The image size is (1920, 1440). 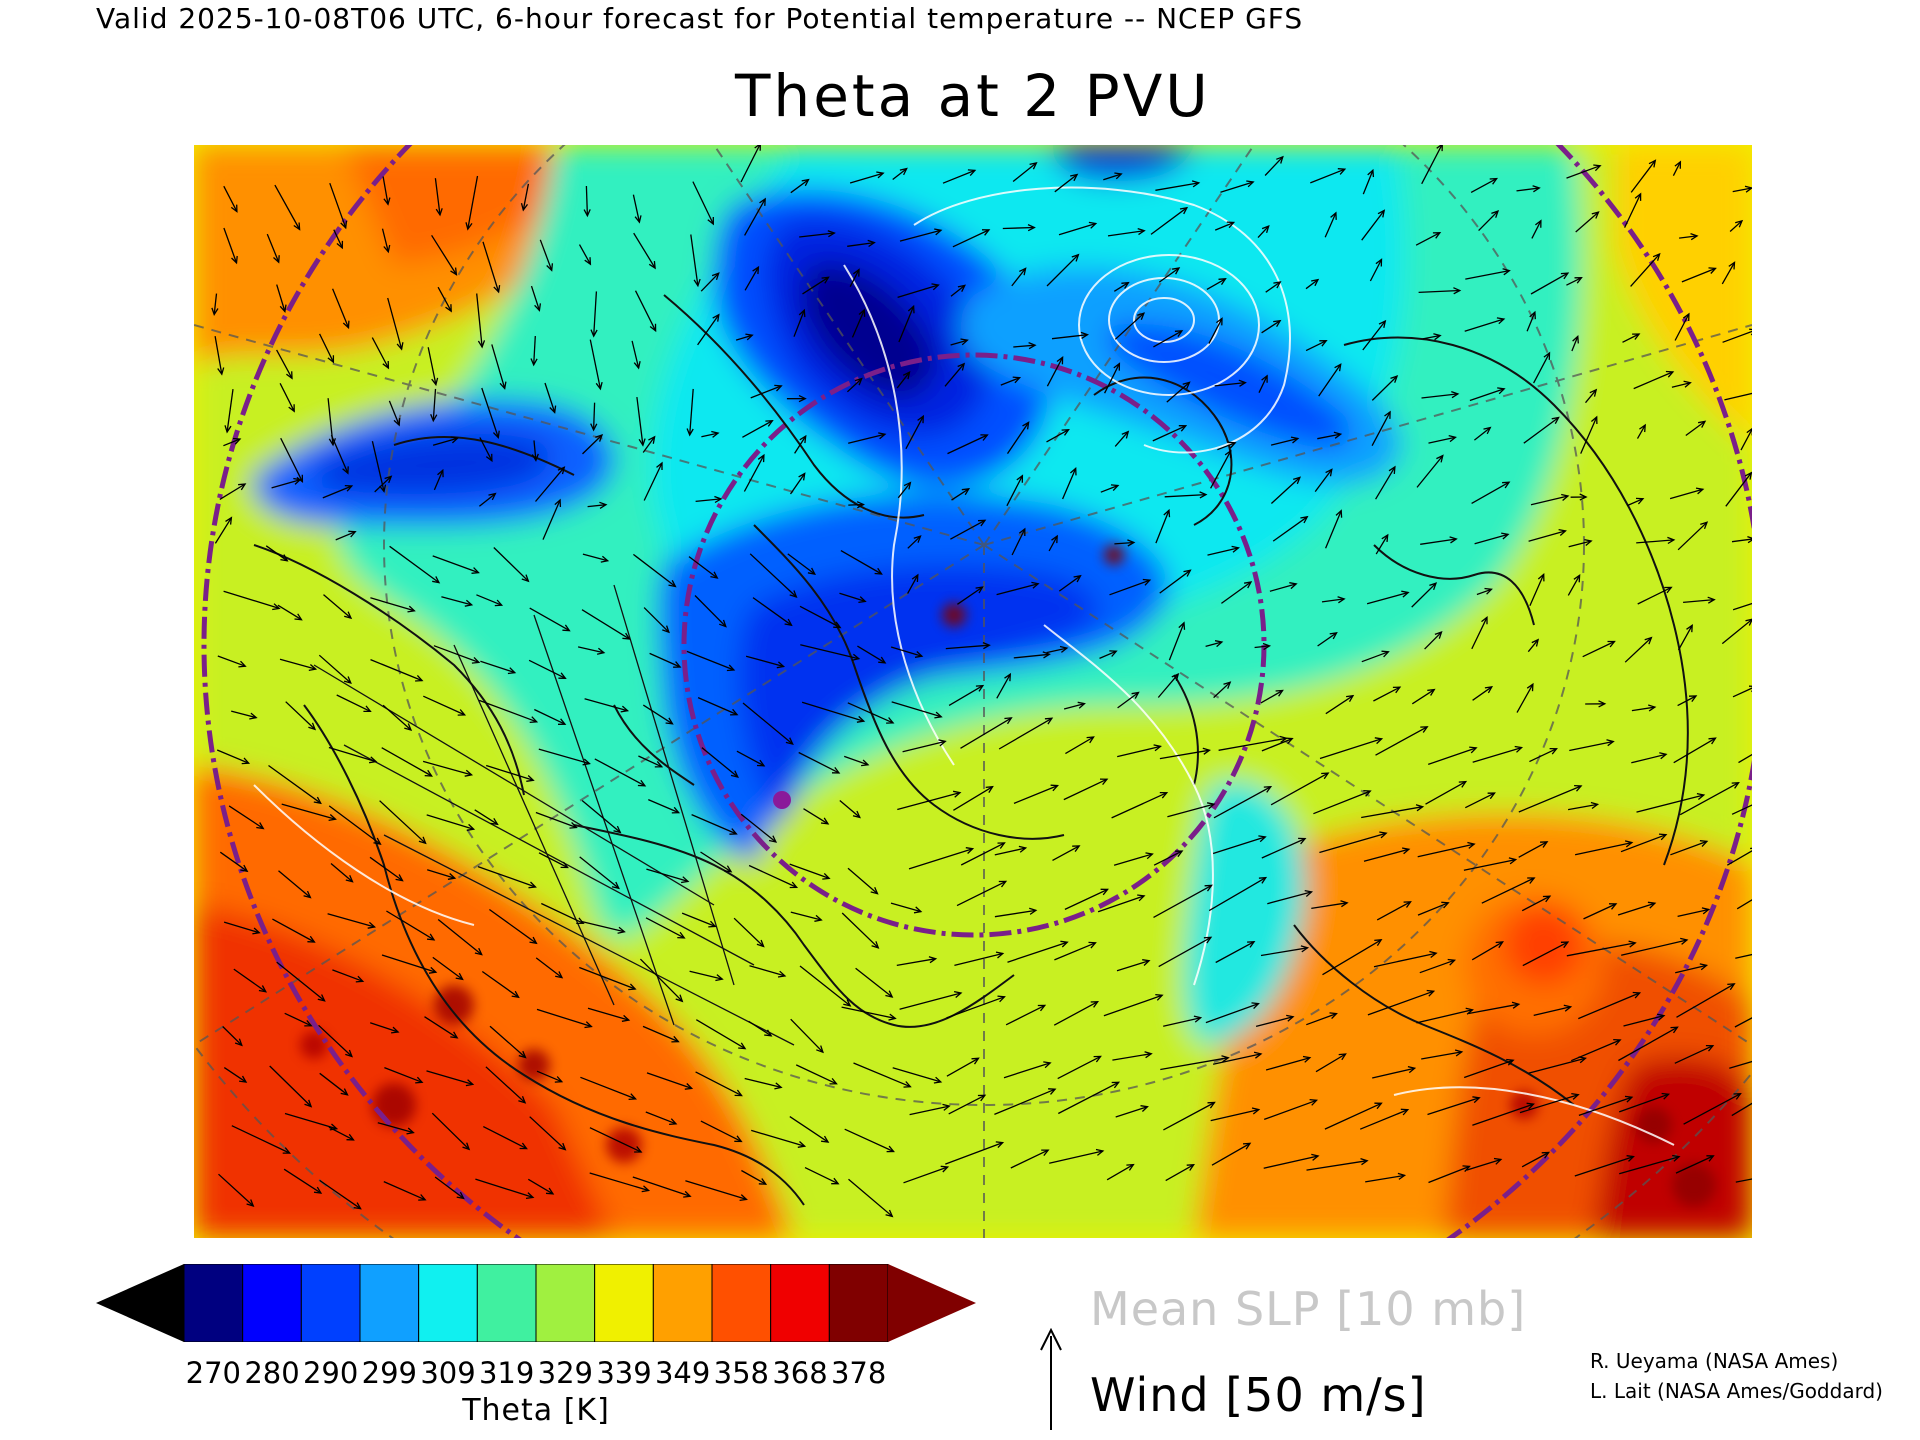 What do you see at coordinates (565, 1373) in the screenshot?
I see `colorbar-tick-label: 329` at bounding box center [565, 1373].